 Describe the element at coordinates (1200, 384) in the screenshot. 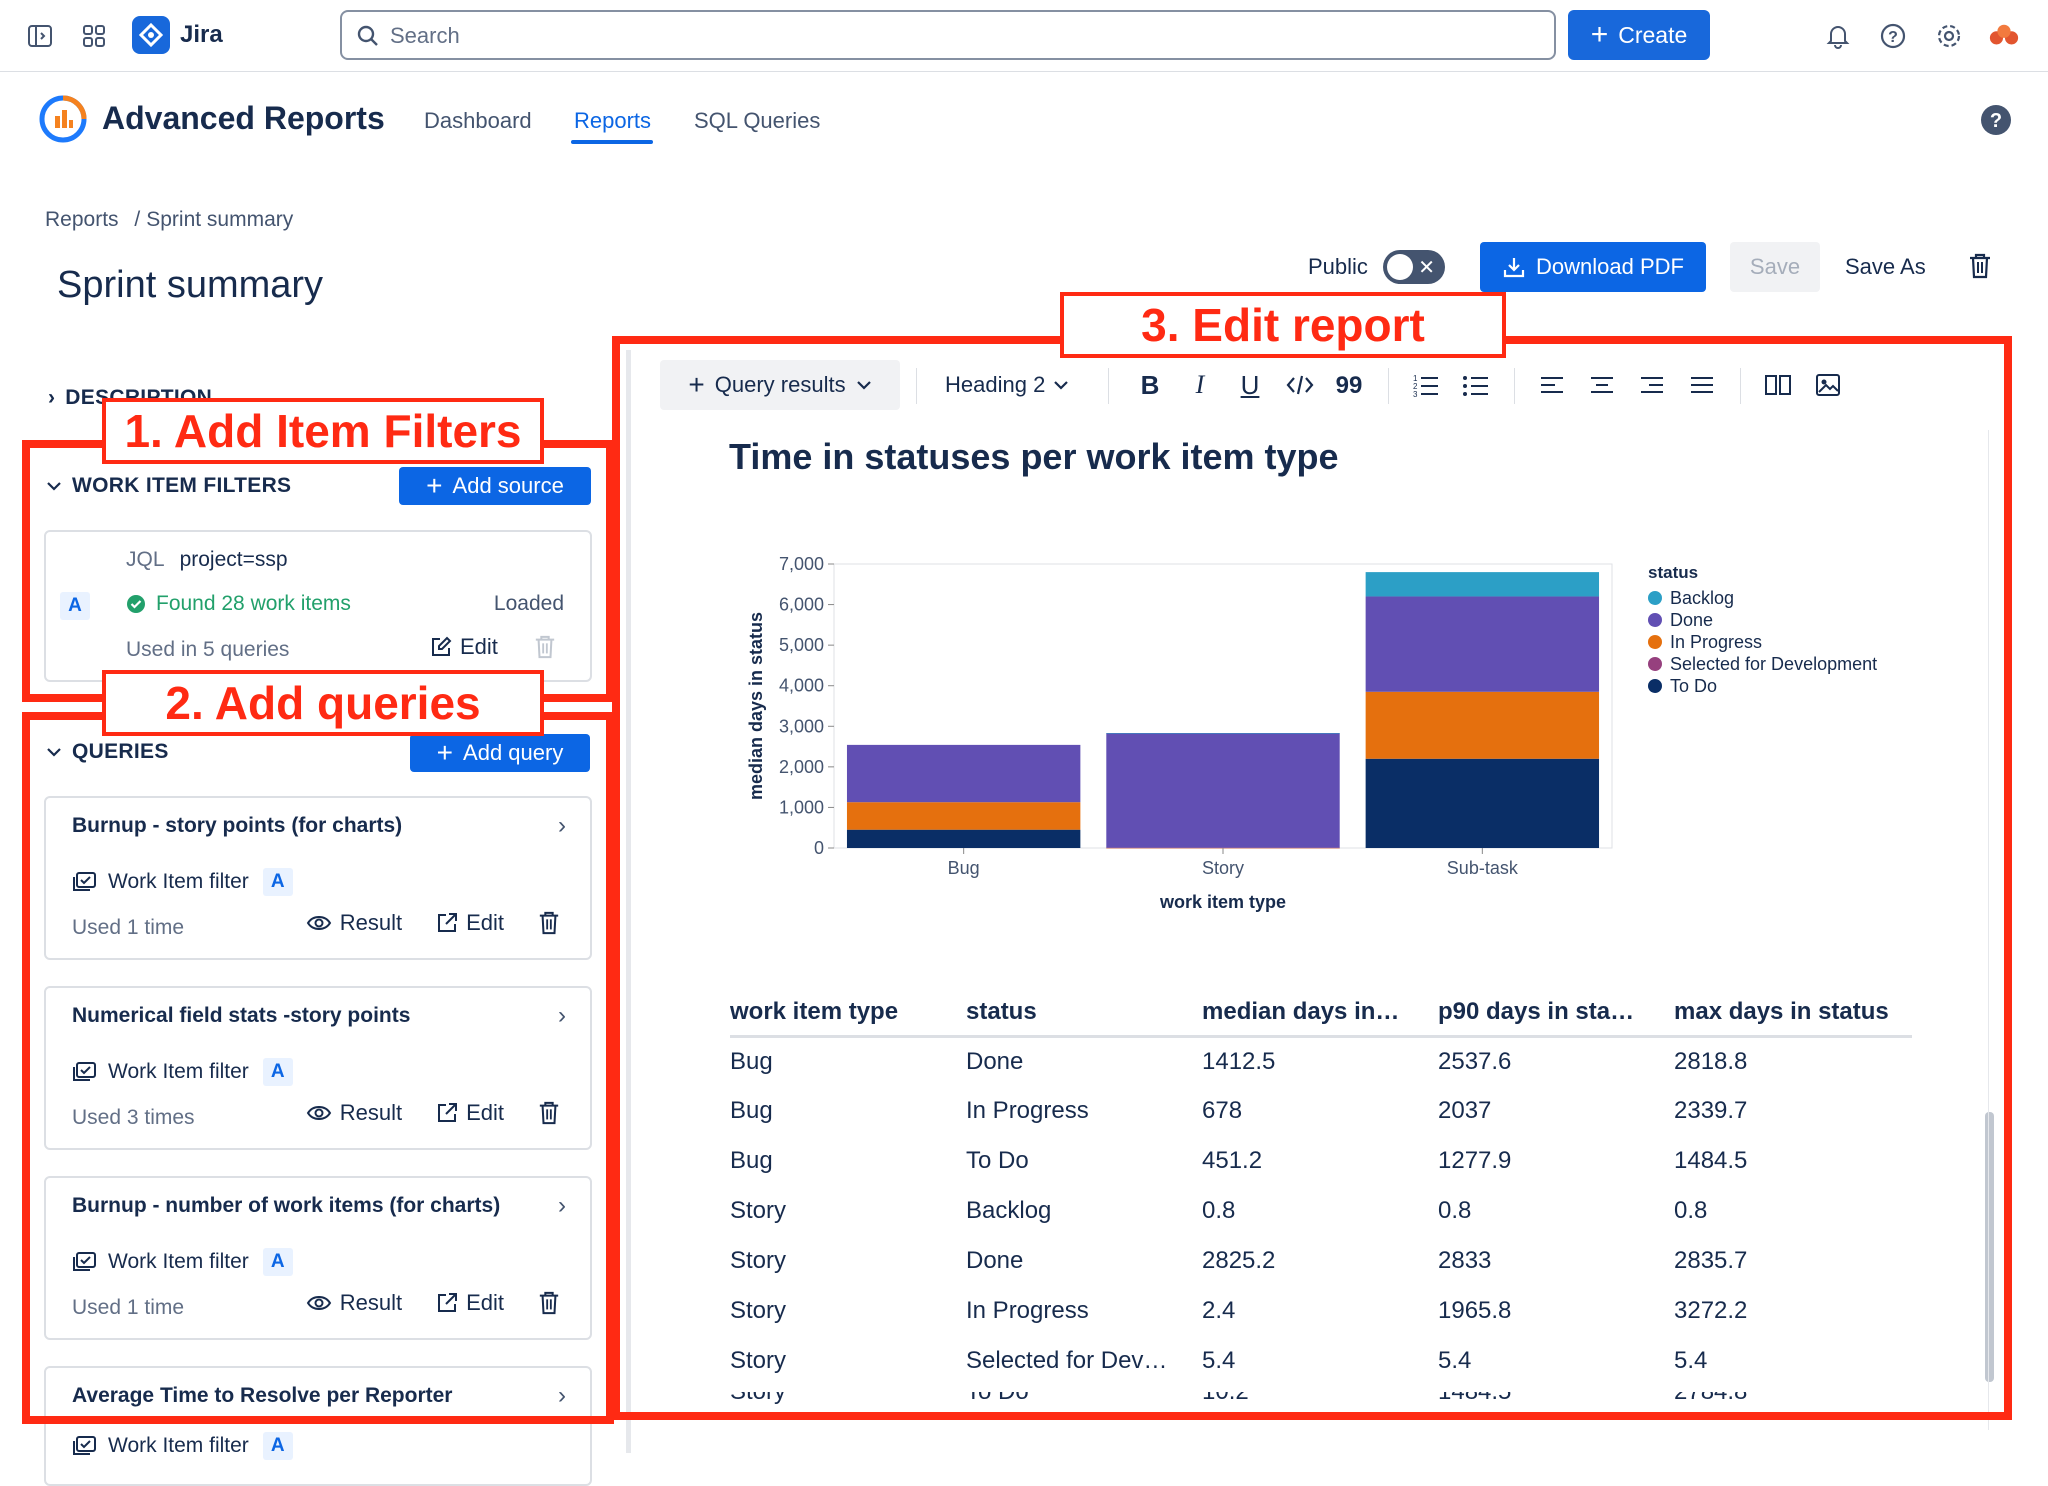

I see `italic-button: I` at that location.